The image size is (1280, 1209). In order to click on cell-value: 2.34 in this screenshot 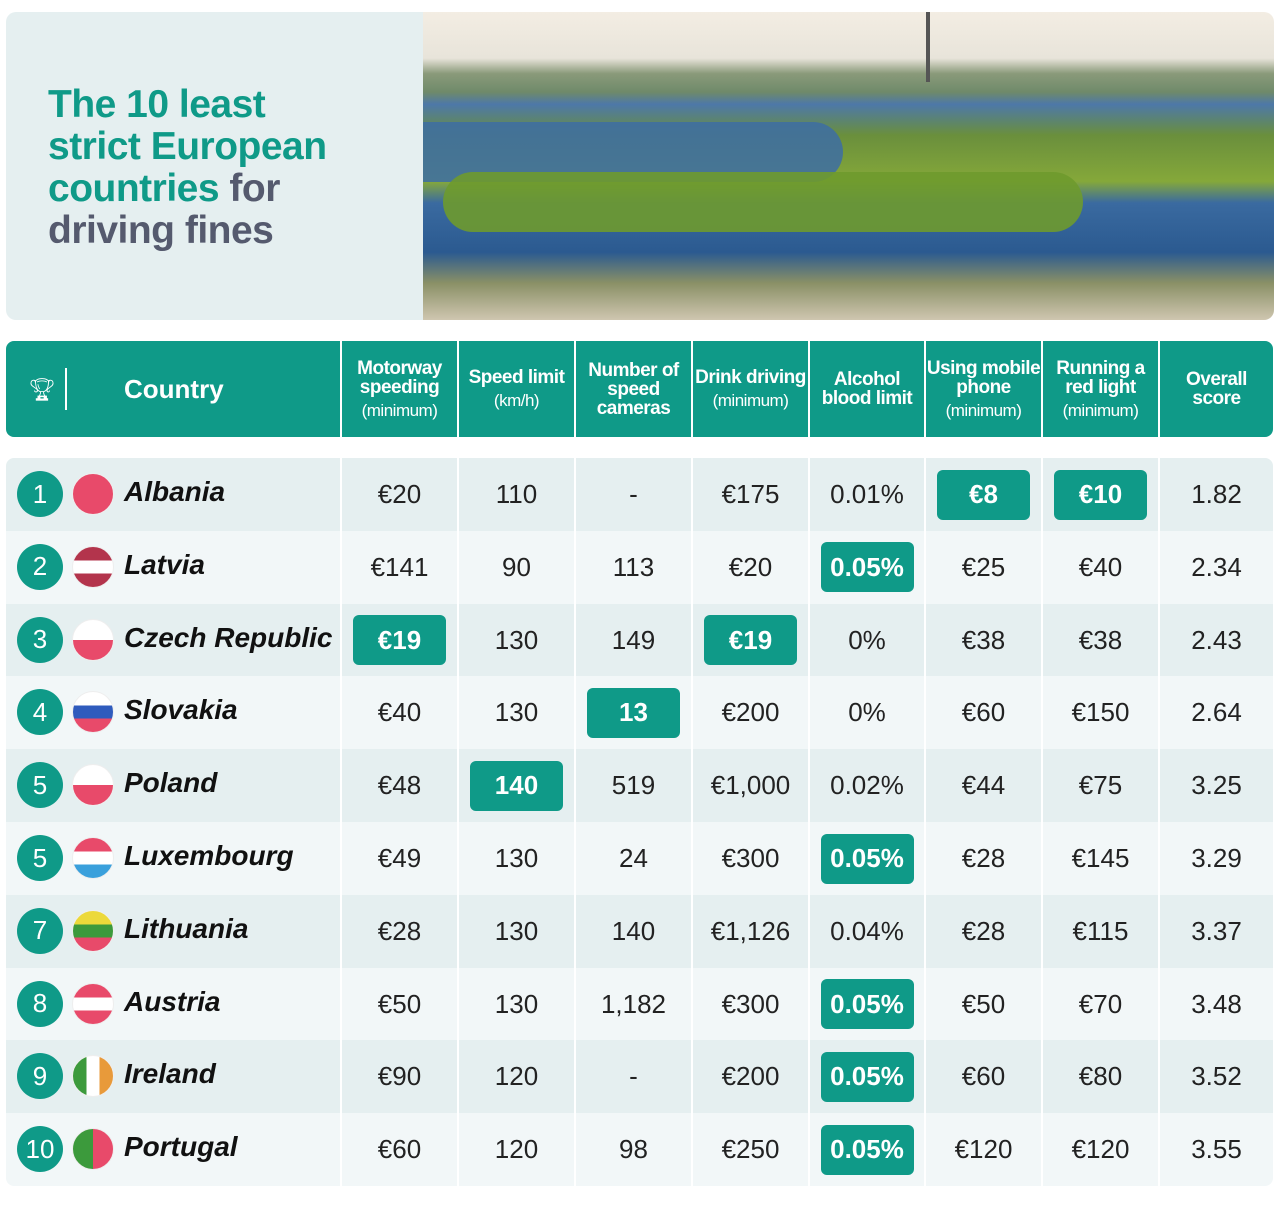, I will do `click(1216, 566)`.